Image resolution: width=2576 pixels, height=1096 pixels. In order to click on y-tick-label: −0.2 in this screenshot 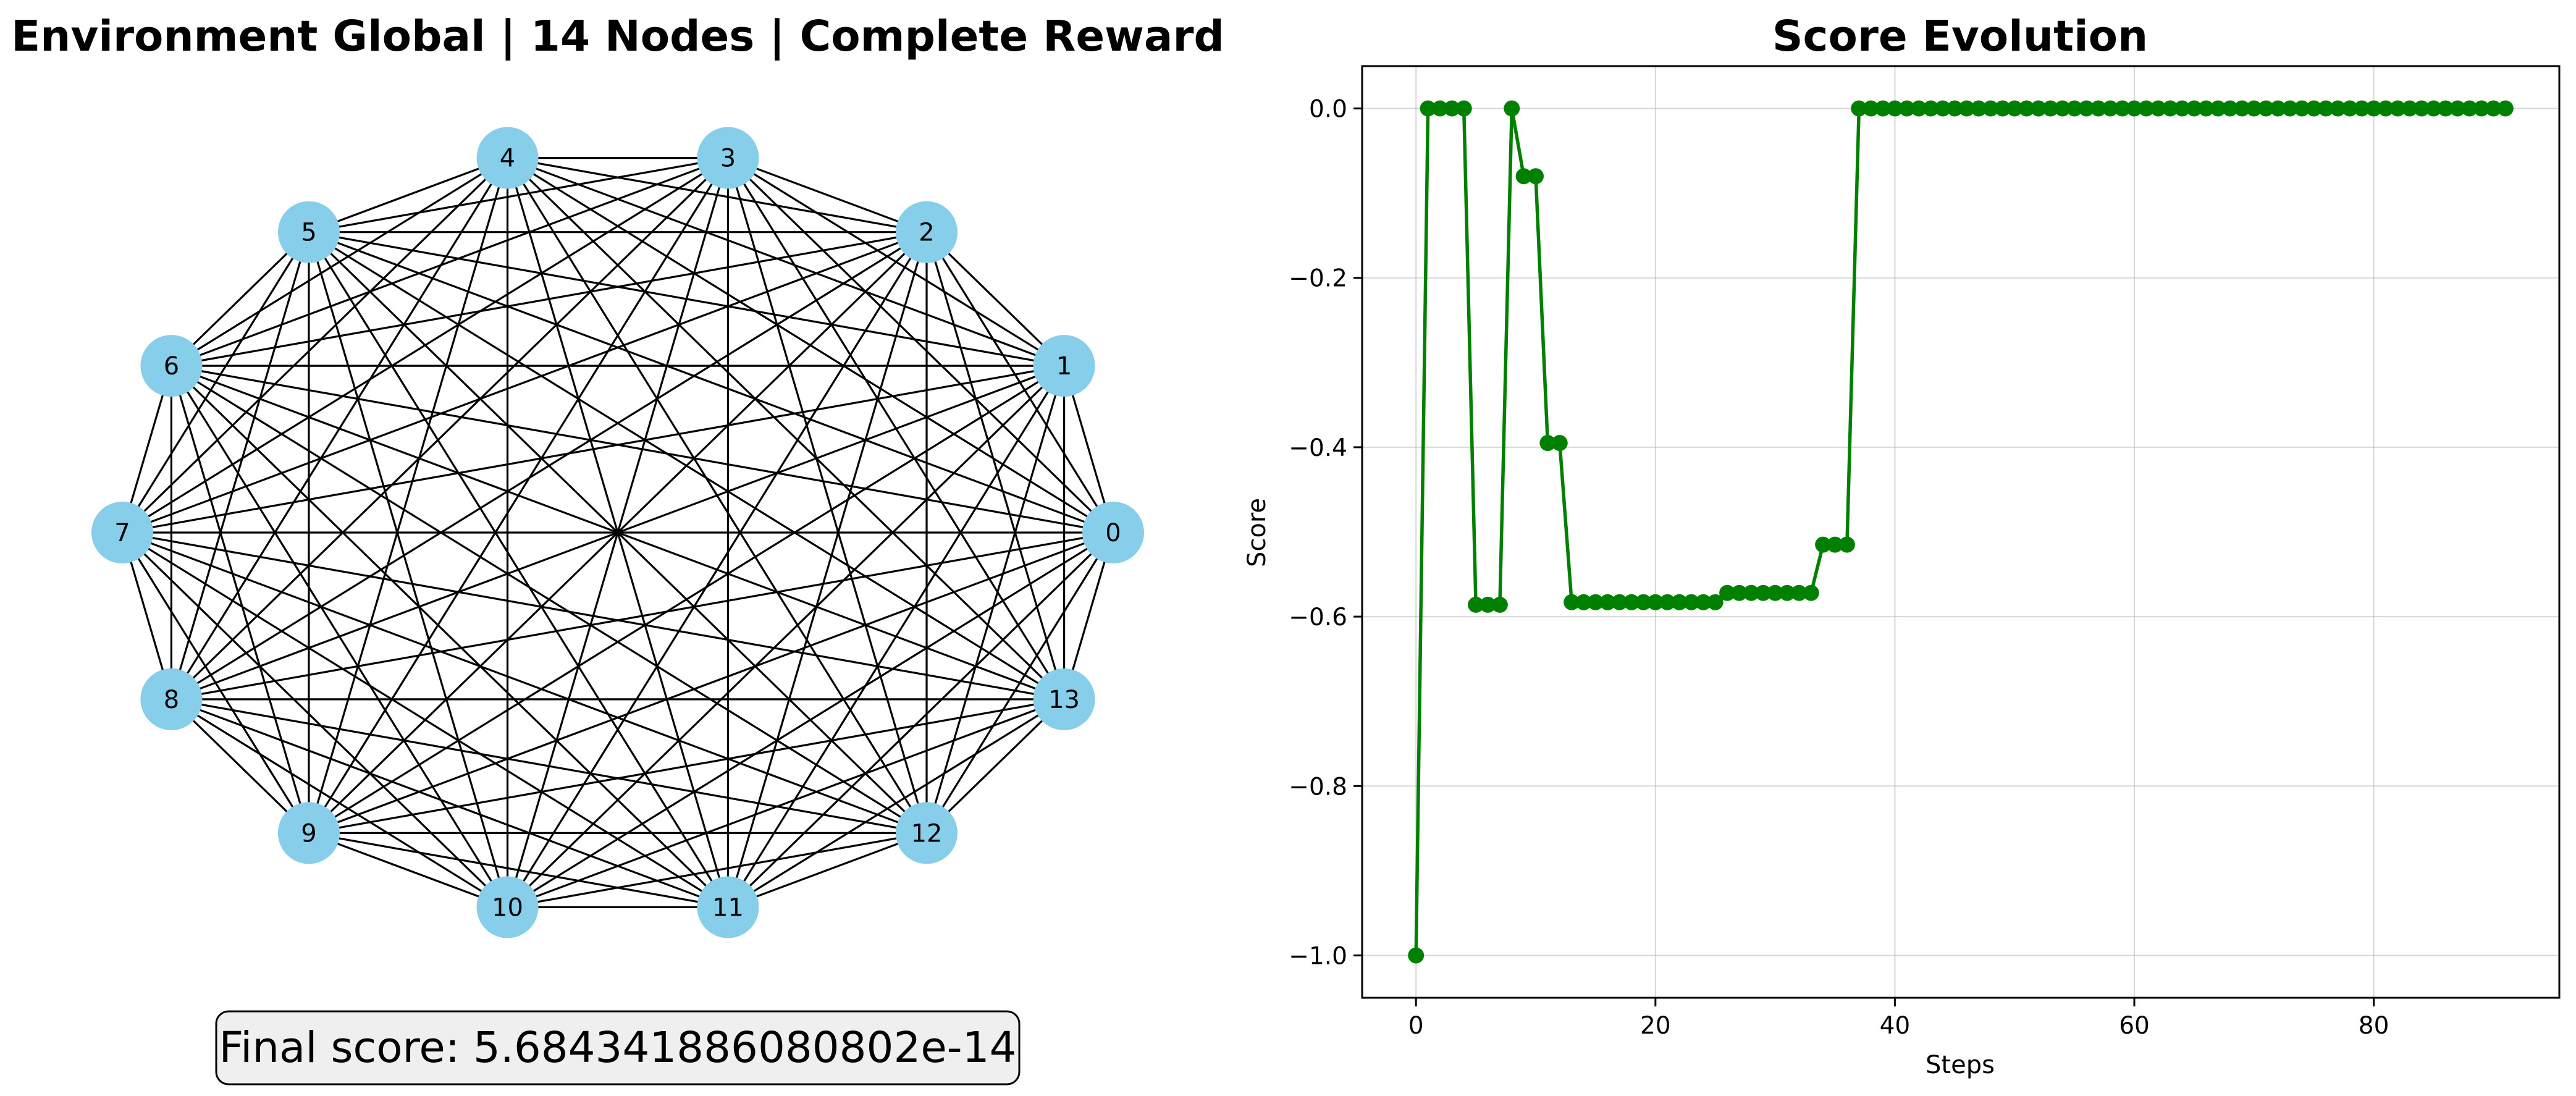, I will do `click(1318, 279)`.